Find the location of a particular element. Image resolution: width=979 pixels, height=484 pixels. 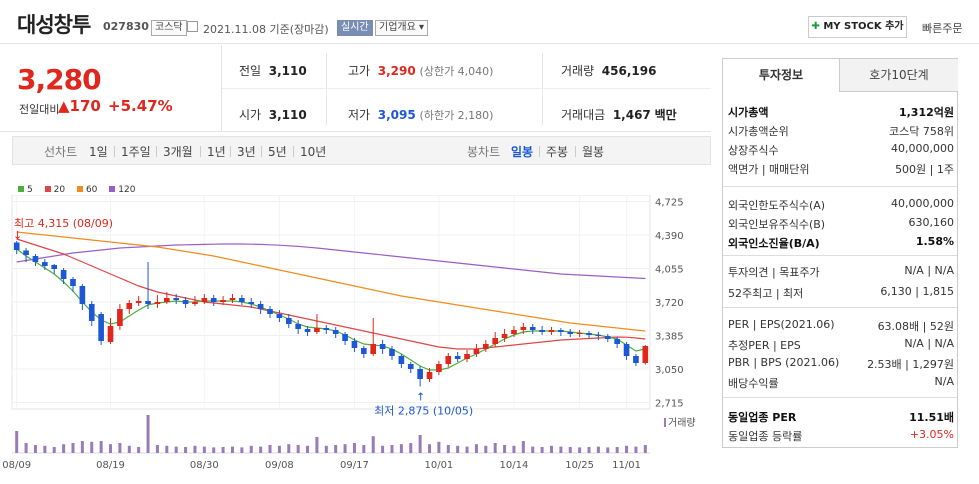

info-value: 2.53배 | 1,297원 is located at coordinates (910, 364).